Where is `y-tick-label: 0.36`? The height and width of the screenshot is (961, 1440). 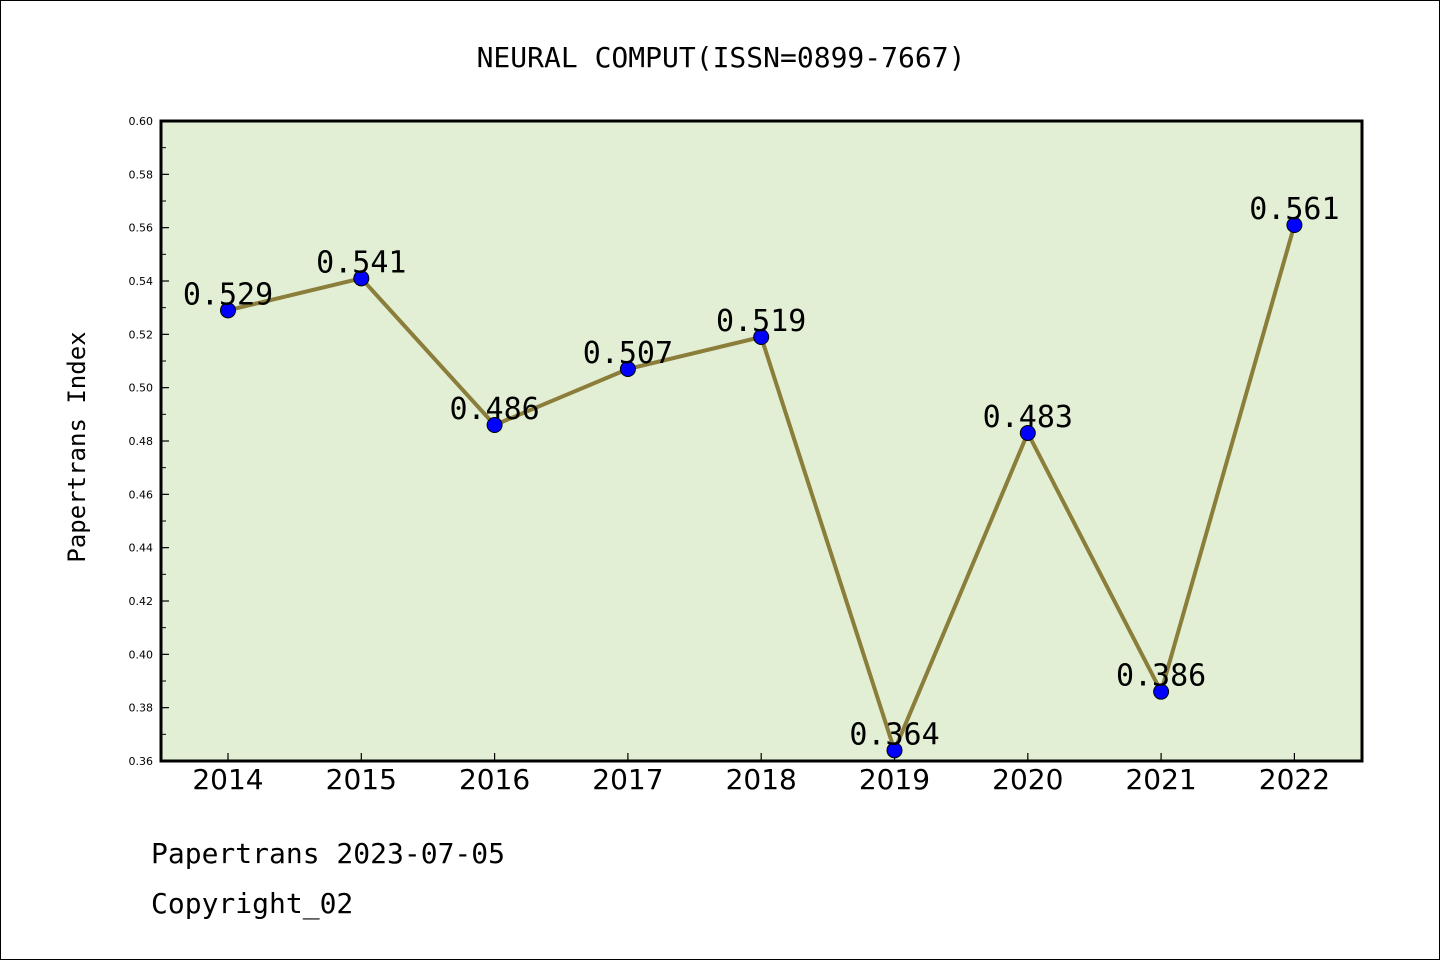
y-tick-label: 0.36 is located at coordinates (141, 761).